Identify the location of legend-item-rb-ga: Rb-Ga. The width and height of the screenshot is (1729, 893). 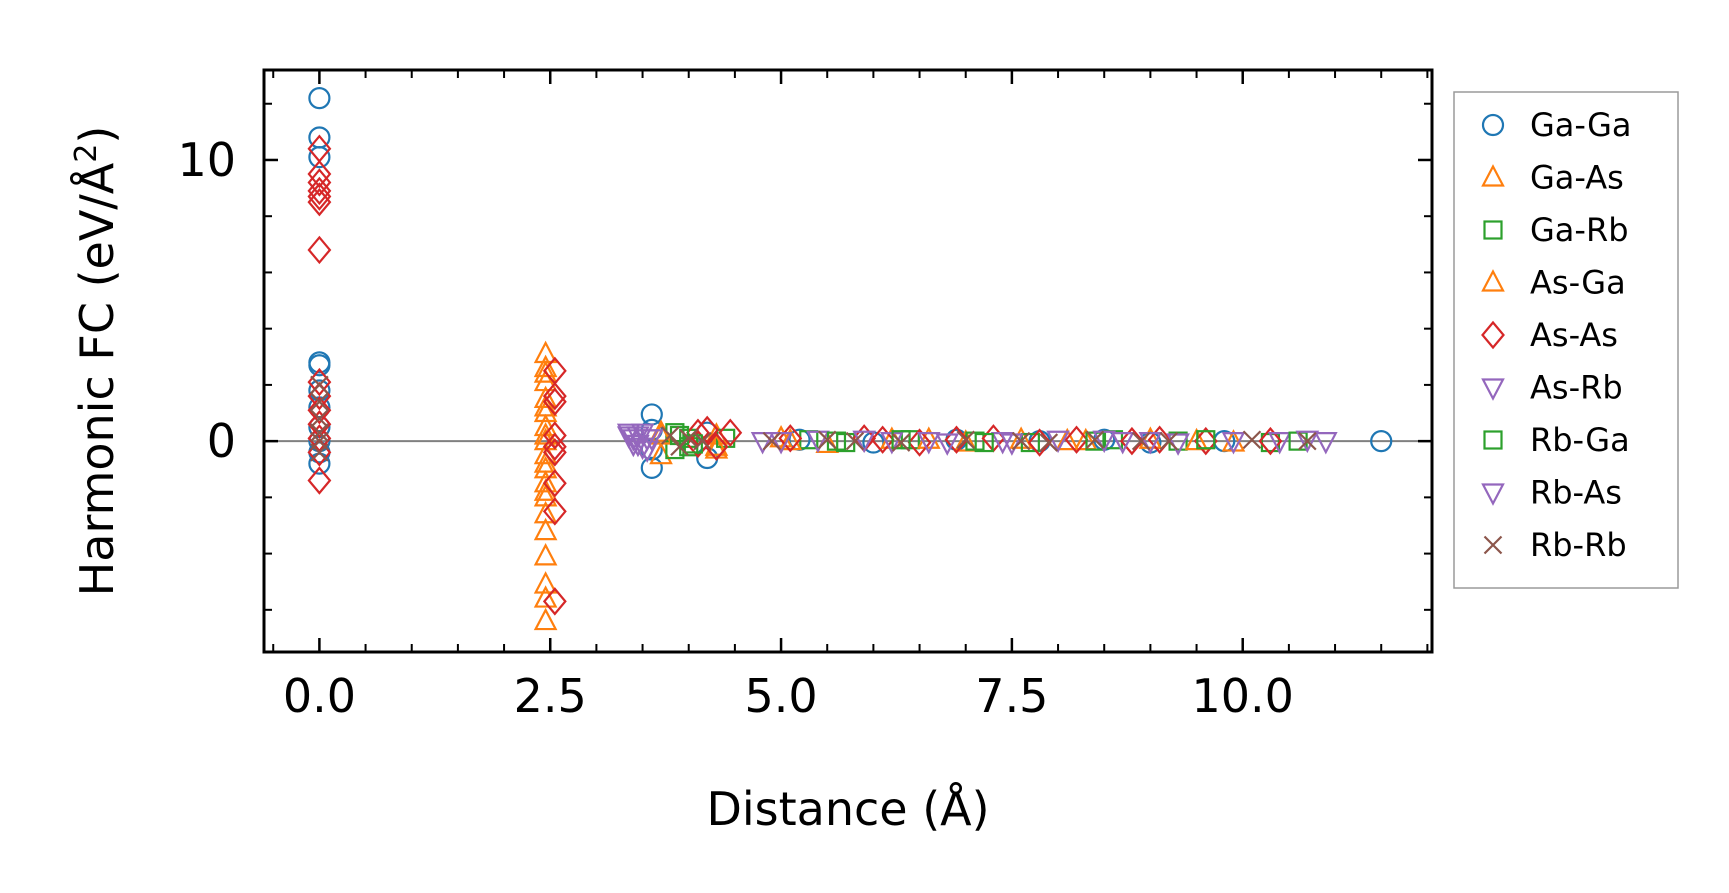
(1556, 440).